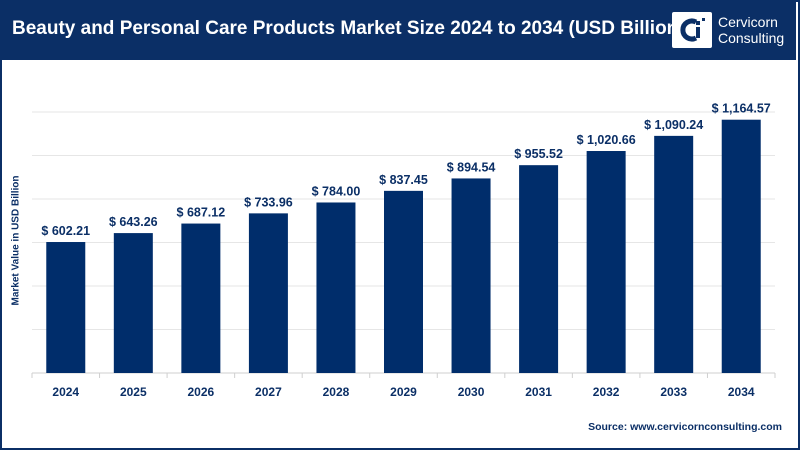 This screenshot has height=450, width=800. I want to click on x-tick-label-2029: 2029, so click(403, 392).